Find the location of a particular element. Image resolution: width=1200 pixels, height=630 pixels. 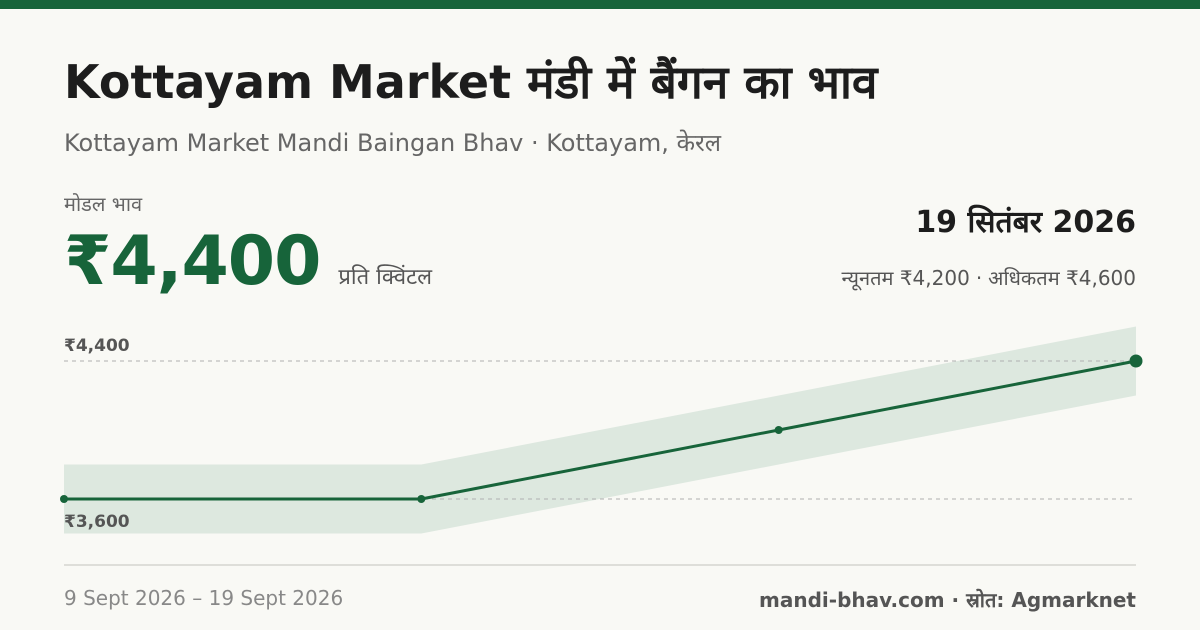

modal-price-row: ₹4,400 प्रति क्विंटल is located at coordinates (248, 261).